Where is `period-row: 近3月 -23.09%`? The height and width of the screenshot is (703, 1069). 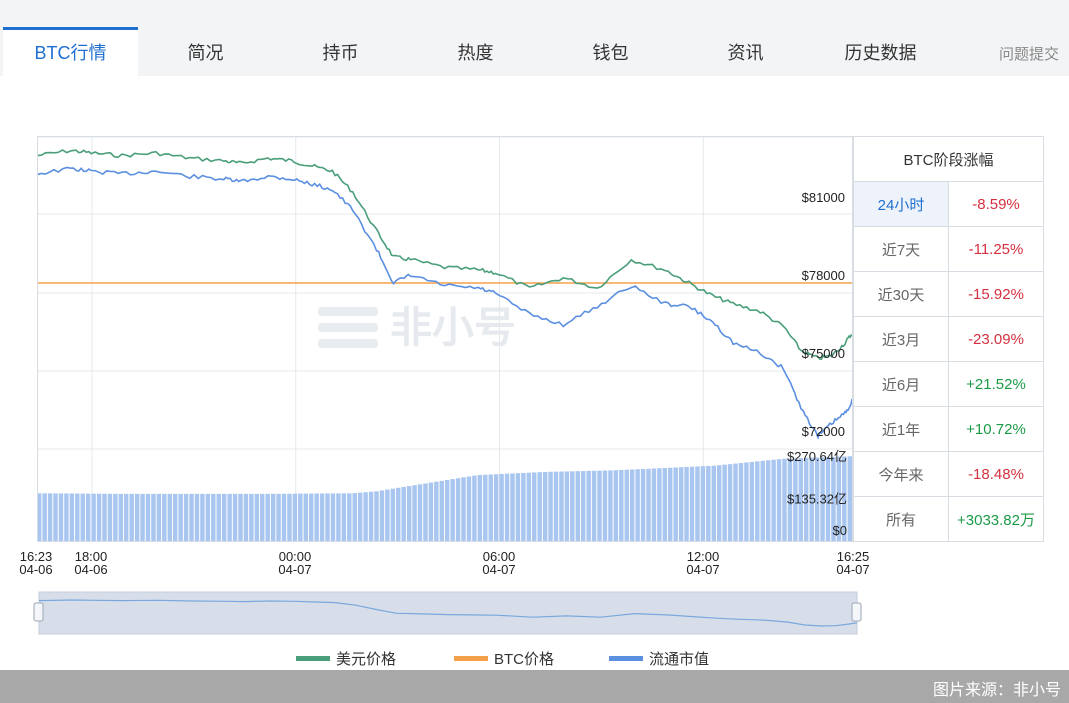
period-row: 近3月 -23.09% is located at coordinates (948, 339).